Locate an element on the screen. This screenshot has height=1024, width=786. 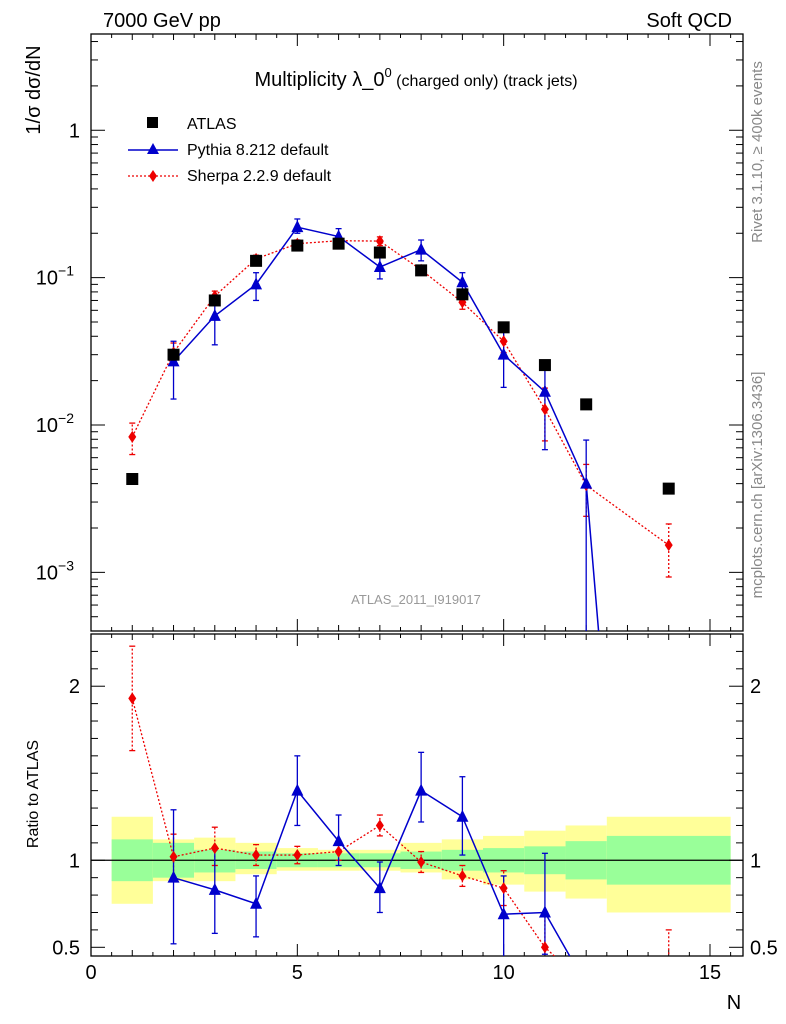
x-tick-label: 5 is located at coordinates (297, 973).